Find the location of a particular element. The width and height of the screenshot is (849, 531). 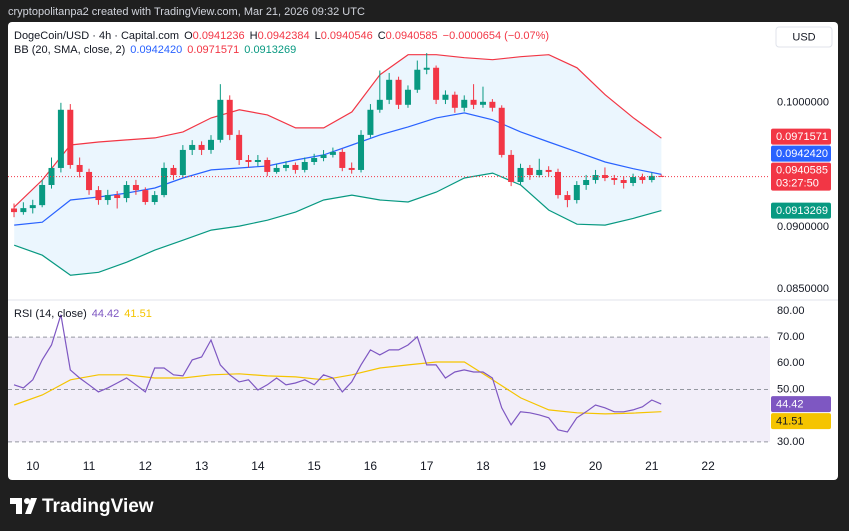

x-tick-label: 14 is located at coordinates (258, 466).